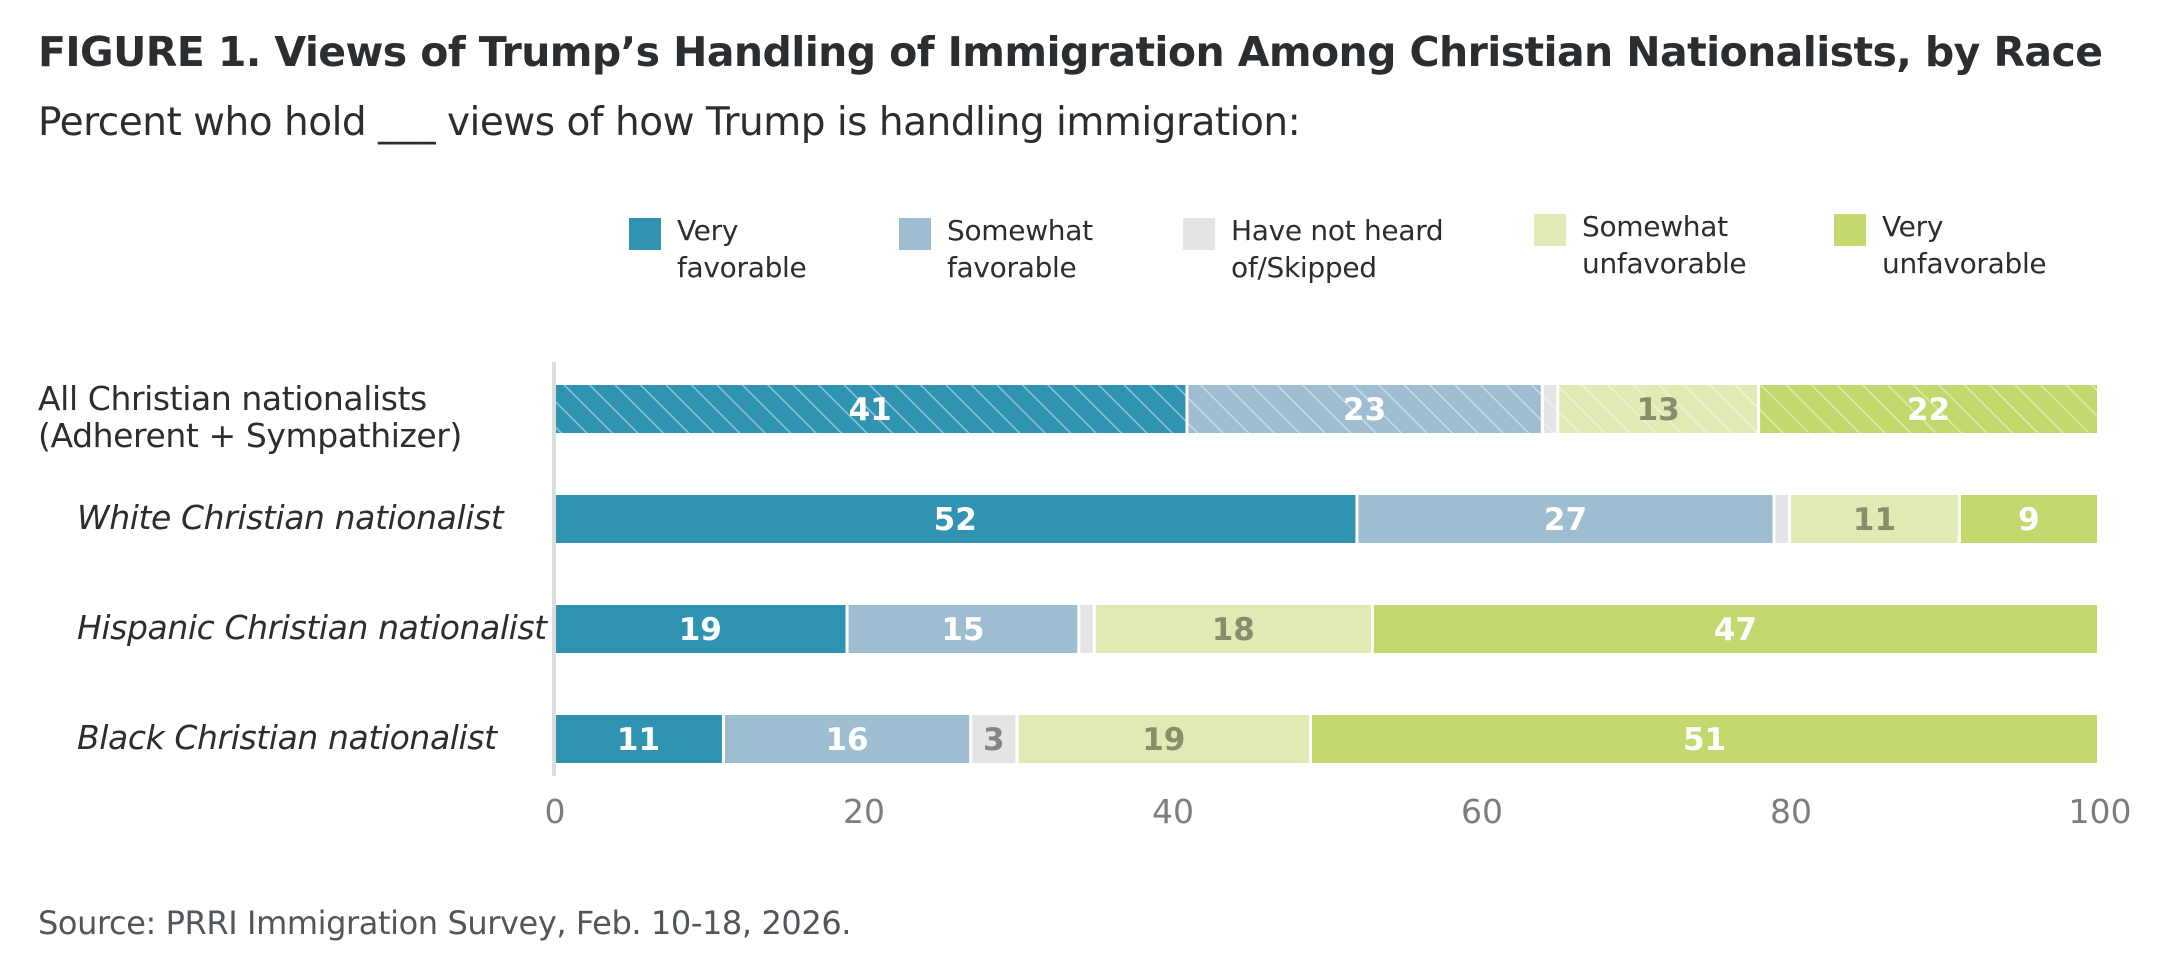 This screenshot has width=2176, height=972. I want to click on legend-label: Very unfavorable, so click(1964, 245).